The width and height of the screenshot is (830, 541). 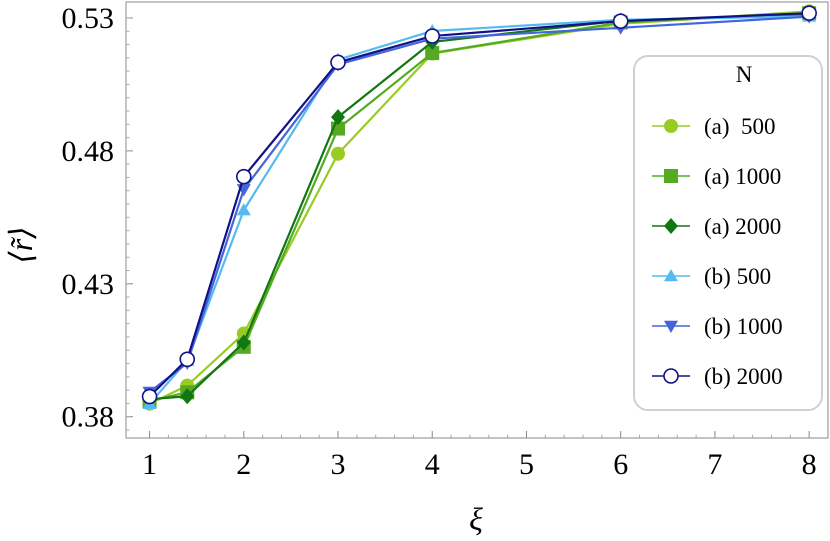 I want to click on y-tick-label: 0.53, so click(x=88, y=18).